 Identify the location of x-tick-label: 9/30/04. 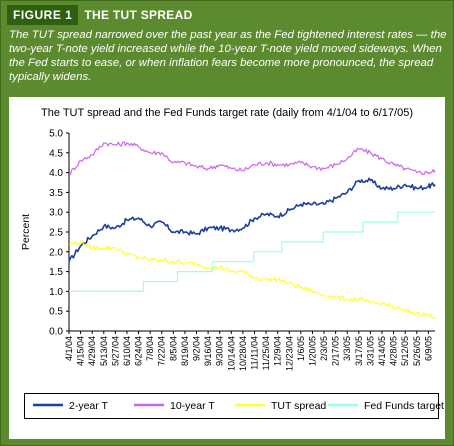
(220, 351).